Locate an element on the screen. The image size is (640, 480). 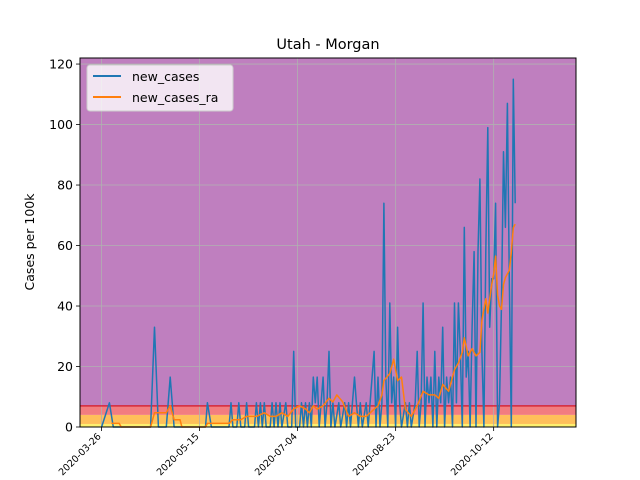
legend-label-new-cases: new_cases is located at coordinates (165, 76).